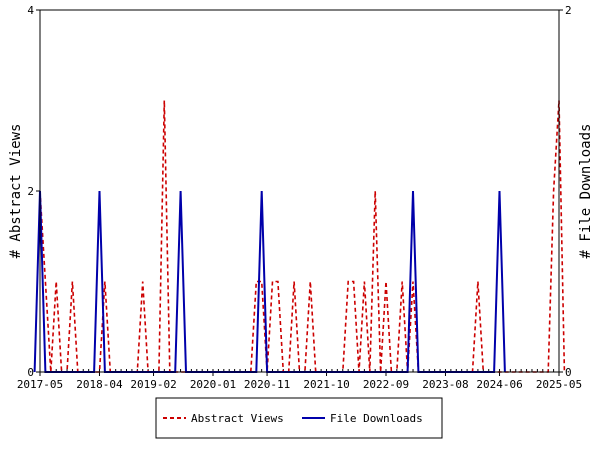 This screenshot has width=600, height=454. Describe the element at coordinates (99, 384) in the screenshot. I see `x-tick-label: 2018-04` at that location.